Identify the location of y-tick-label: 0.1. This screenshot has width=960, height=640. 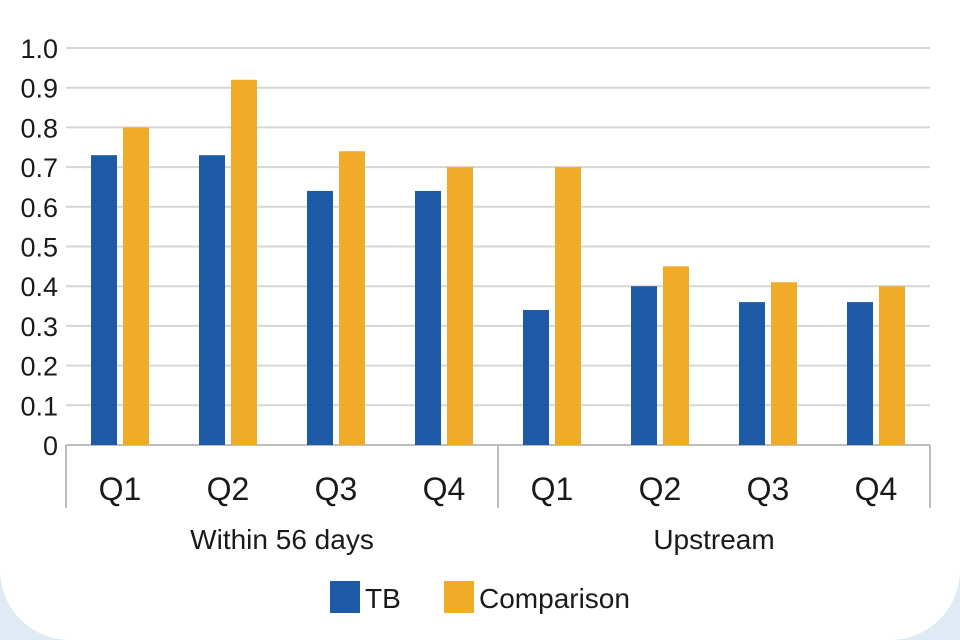
(39, 406).